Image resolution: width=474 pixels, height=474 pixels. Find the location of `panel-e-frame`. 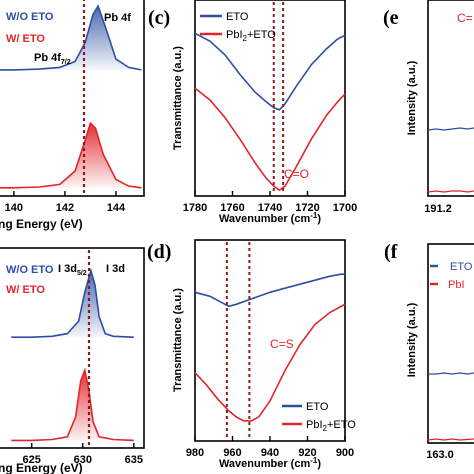

panel-e-frame is located at coordinates (450, 98).